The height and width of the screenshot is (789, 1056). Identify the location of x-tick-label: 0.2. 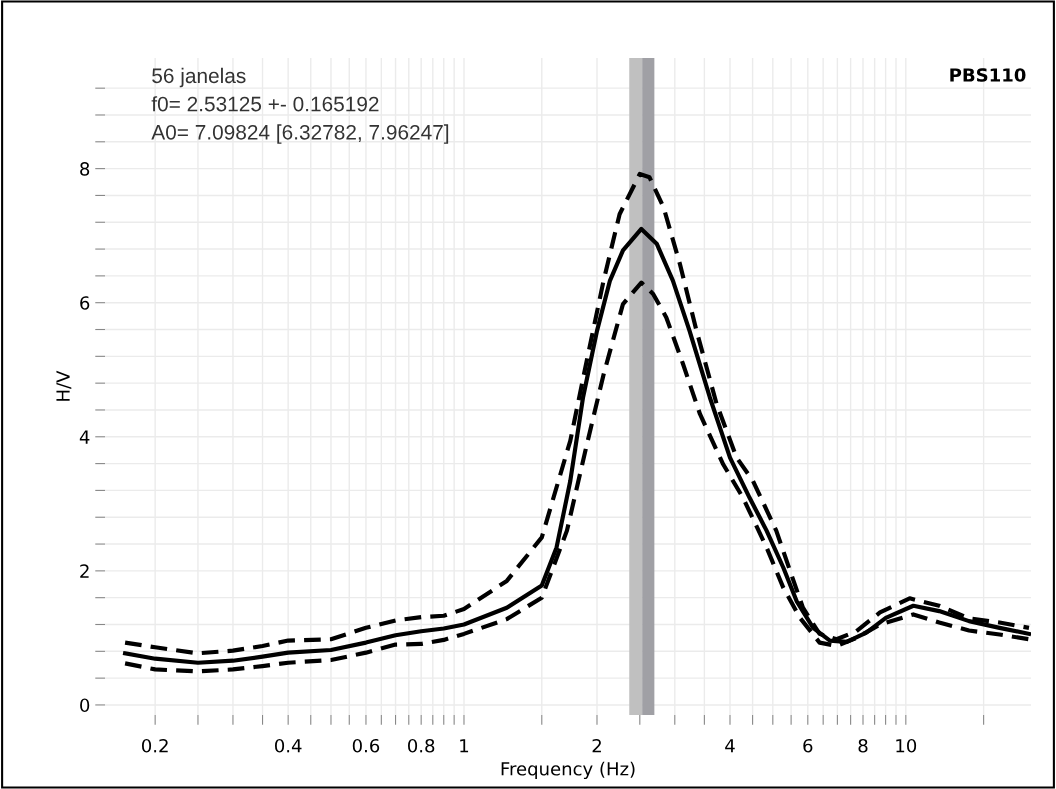
(154, 745).